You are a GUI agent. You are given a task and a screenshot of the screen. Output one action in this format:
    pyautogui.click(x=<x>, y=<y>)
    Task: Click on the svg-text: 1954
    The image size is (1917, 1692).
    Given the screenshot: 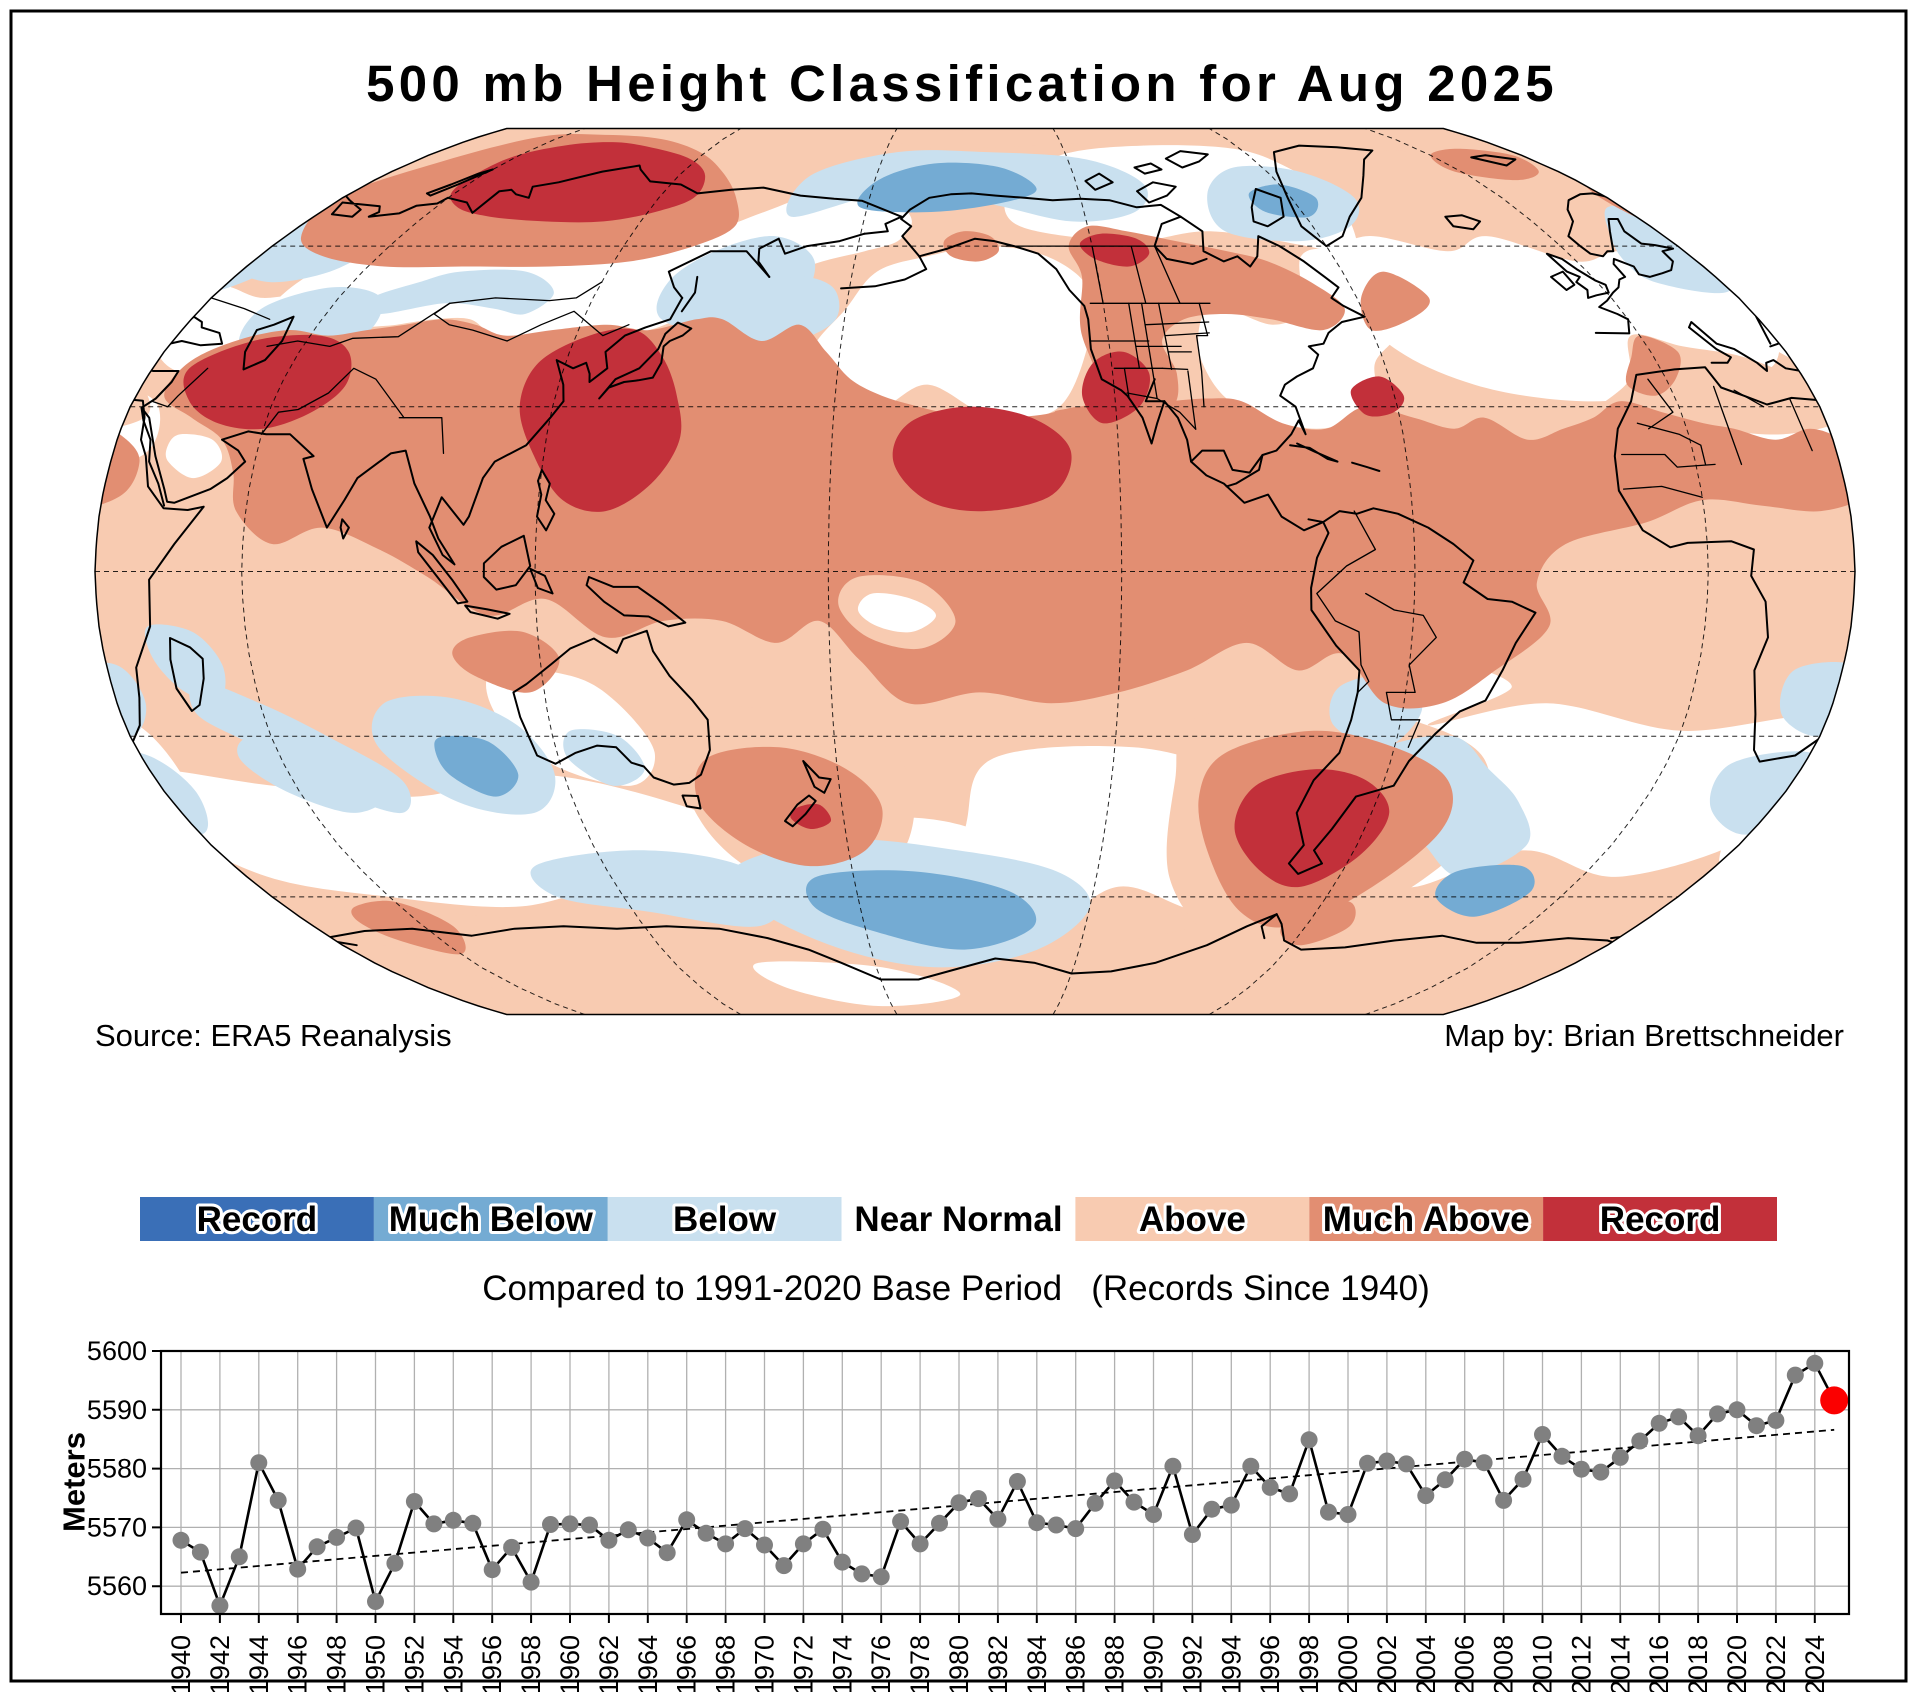 What is the action you would take?
    pyautogui.click(x=453, y=1663)
    